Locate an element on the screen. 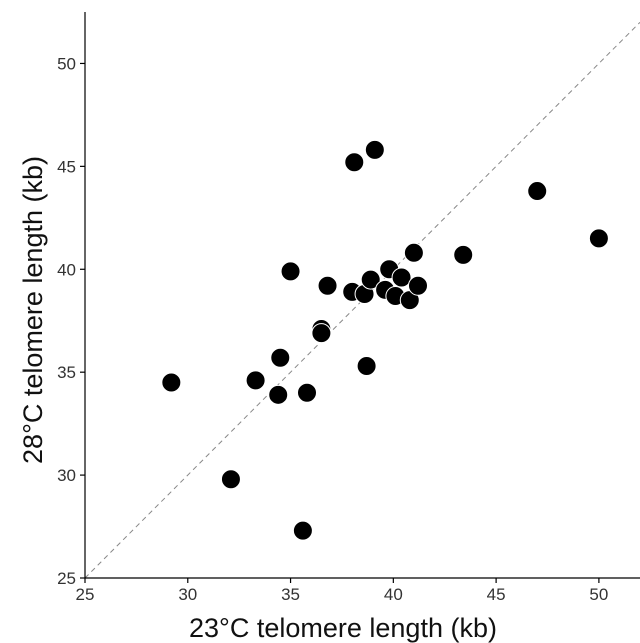  y-tick-label: 30 is located at coordinates (66, 475).